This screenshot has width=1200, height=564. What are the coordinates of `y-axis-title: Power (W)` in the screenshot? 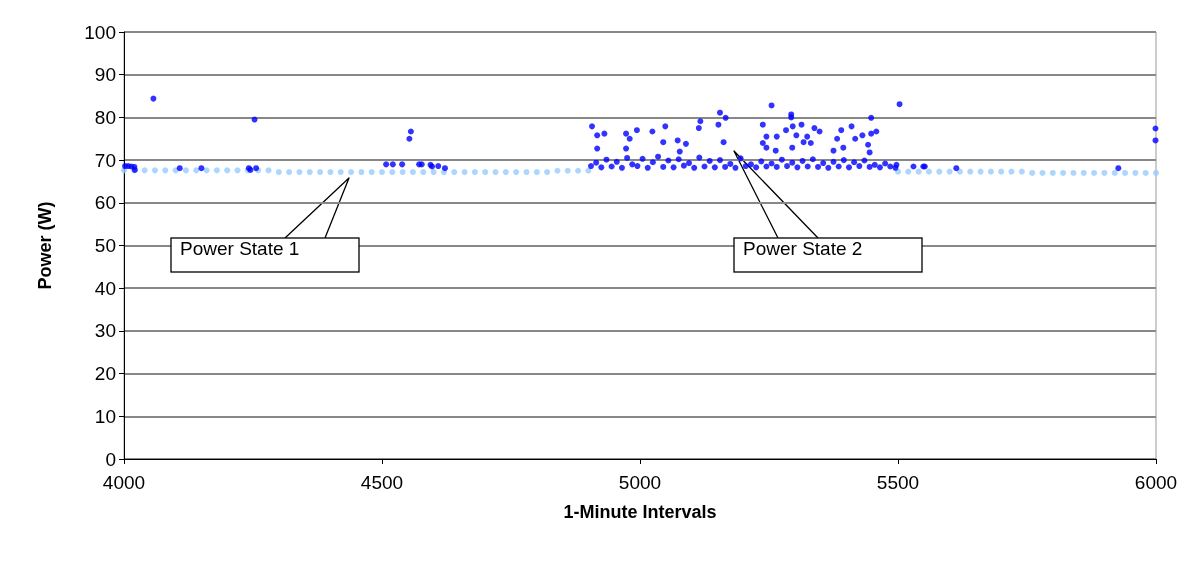 It's located at (45, 245).